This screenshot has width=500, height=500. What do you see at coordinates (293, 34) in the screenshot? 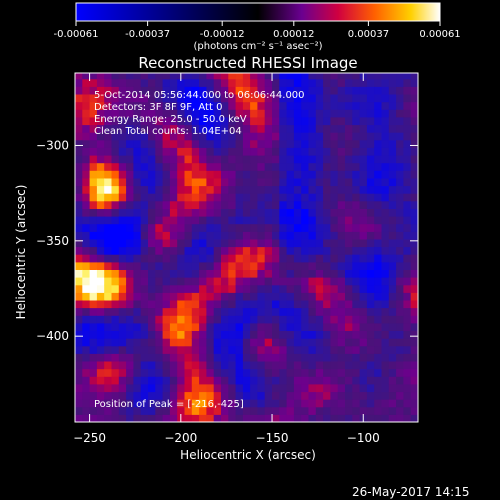
I see `colorbar-tick-label: 0.00012` at bounding box center [293, 34].